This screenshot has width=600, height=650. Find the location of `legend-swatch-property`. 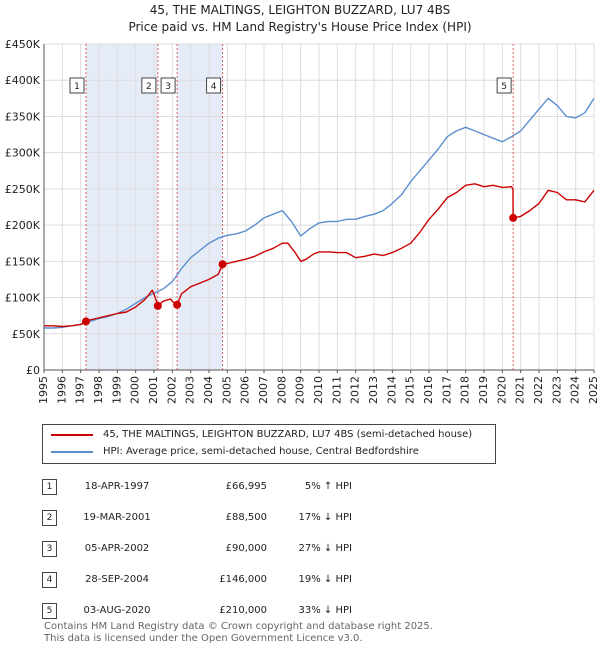

legend-swatch-property is located at coordinates (72, 435).